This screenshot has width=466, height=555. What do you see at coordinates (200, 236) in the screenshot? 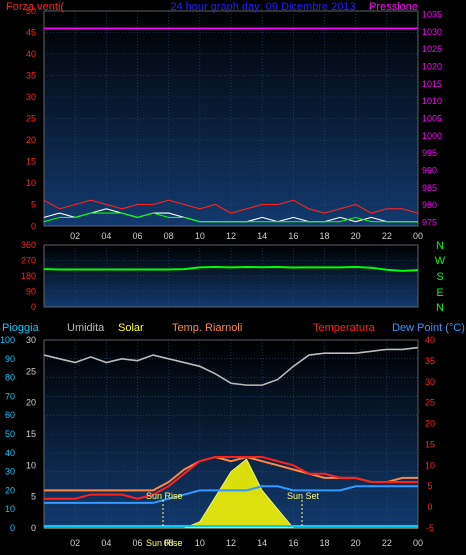
I see `x-tick-label: 10` at bounding box center [200, 236].